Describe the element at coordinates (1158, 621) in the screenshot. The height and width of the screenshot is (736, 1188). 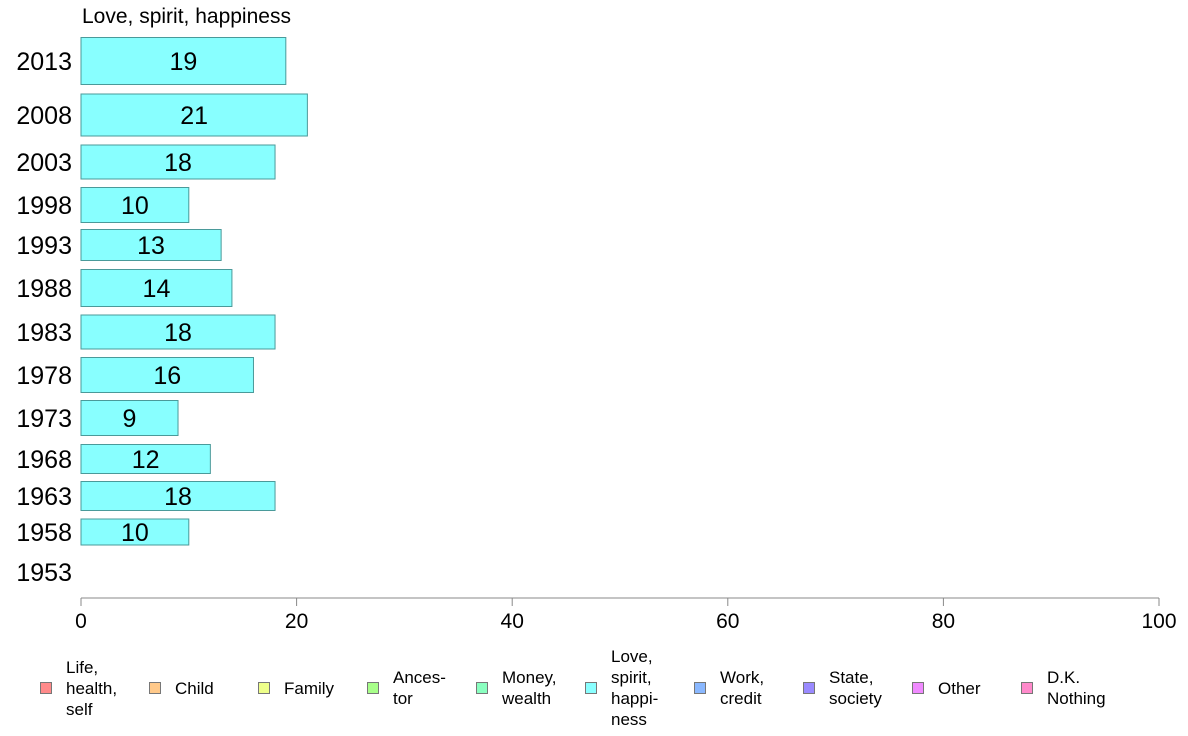
I see `x-tick-label: 100` at that location.